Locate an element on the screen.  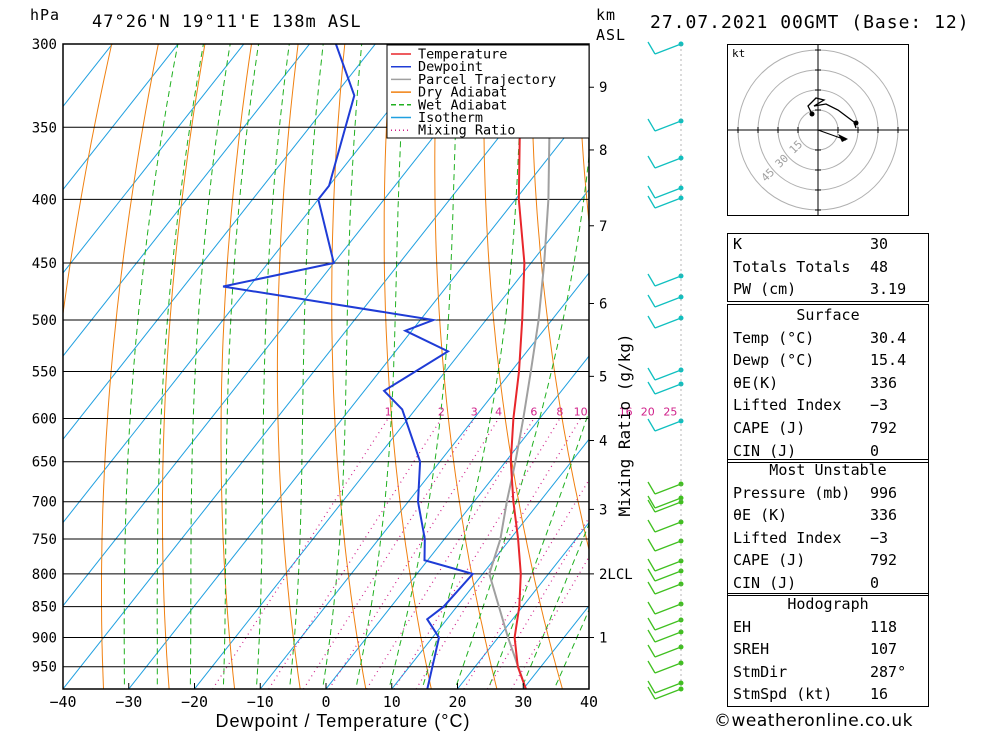
index-row: Totals Totals 48 is located at coordinates (828, 267).